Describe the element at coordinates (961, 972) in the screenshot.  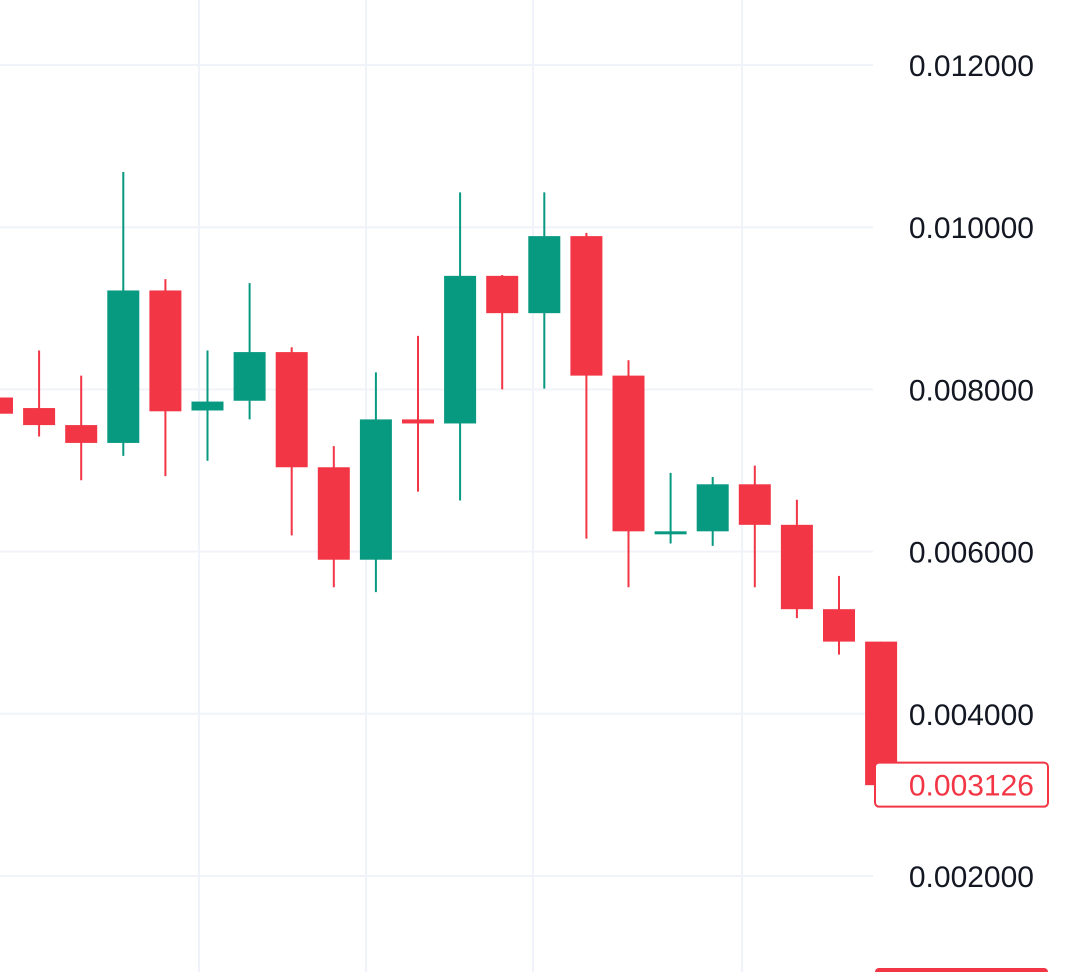
I see `offscreen-price-marker` at that location.